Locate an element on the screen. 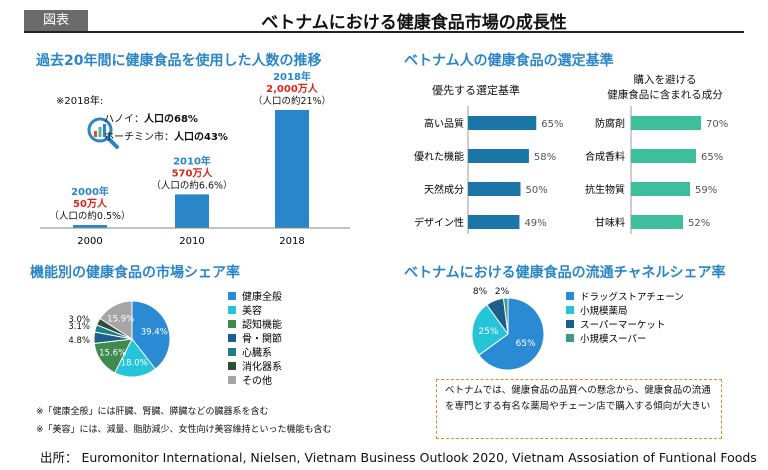  criteria-chart-title: ベトナム人の健康食品の選定基準 is located at coordinates (509, 61).